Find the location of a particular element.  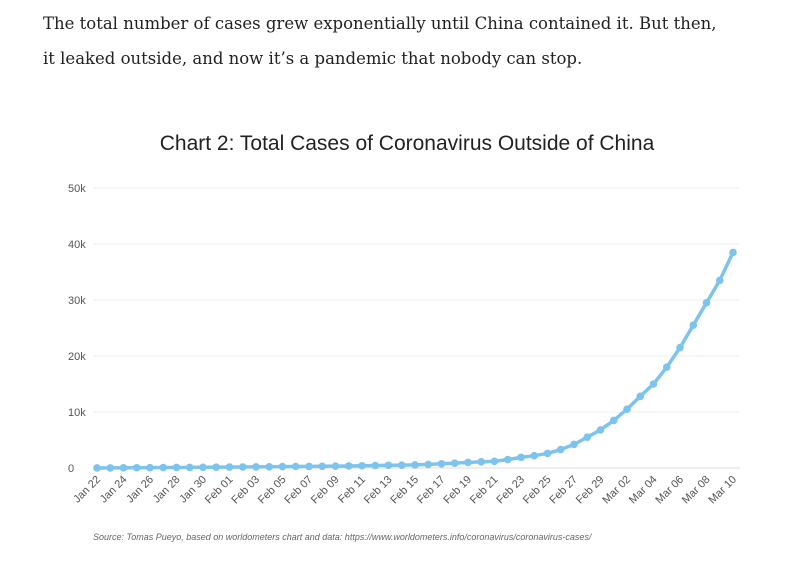

x-tick-label: Mar 06 is located at coordinates (669, 490).